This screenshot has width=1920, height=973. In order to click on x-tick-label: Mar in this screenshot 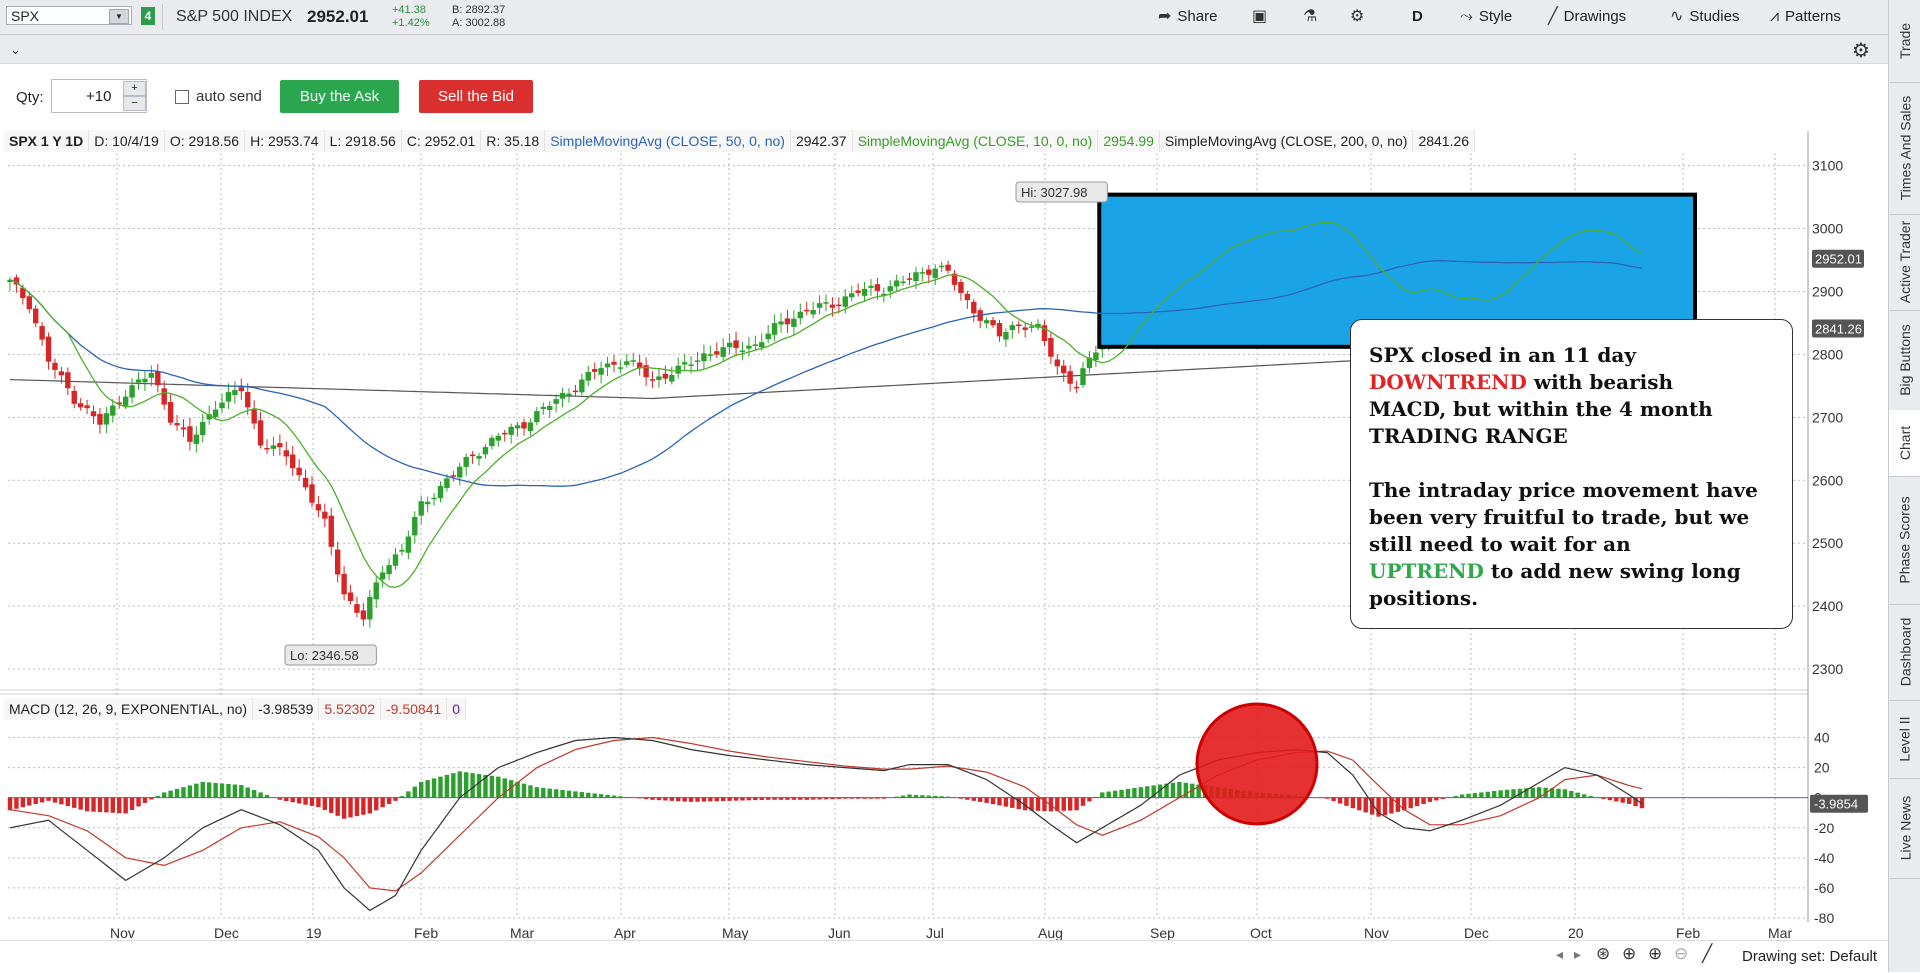, I will do `click(522, 932)`.